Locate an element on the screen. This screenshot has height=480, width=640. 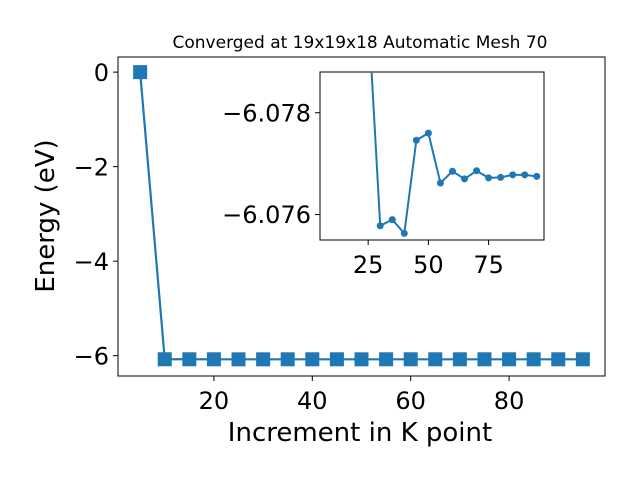
main-y-tick-label: −6 is located at coordinates (91, 356).